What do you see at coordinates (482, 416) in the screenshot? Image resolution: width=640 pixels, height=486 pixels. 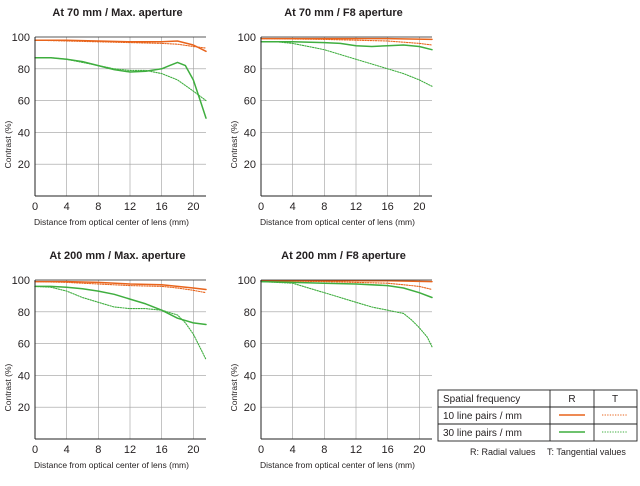 I see `legend-row-10lp-label: 10 line pairs / mm` at bounding box center [482, 416].